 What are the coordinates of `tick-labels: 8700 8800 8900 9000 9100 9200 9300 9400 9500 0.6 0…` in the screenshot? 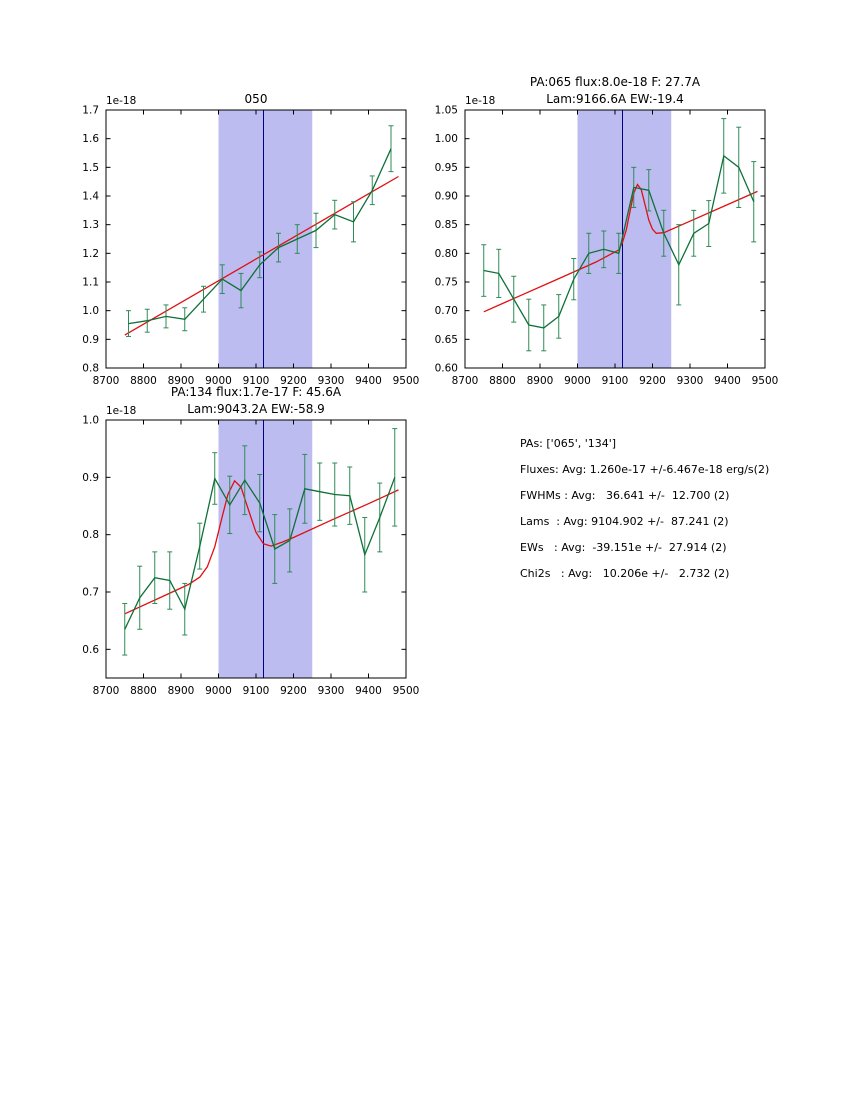 It's located at (250, 556).